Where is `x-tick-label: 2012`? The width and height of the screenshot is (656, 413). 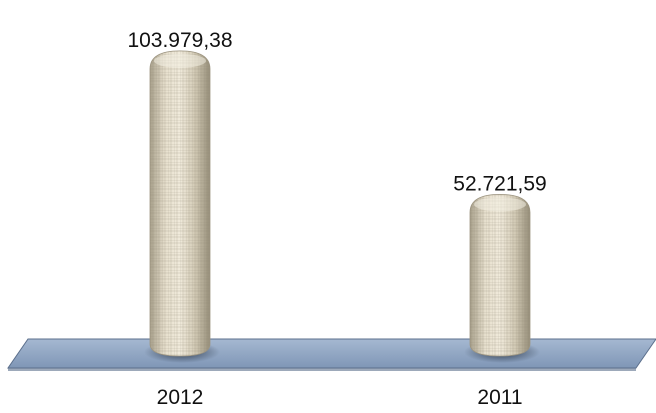
x-tick-label: 2012 is located at coordinates (180, 397).